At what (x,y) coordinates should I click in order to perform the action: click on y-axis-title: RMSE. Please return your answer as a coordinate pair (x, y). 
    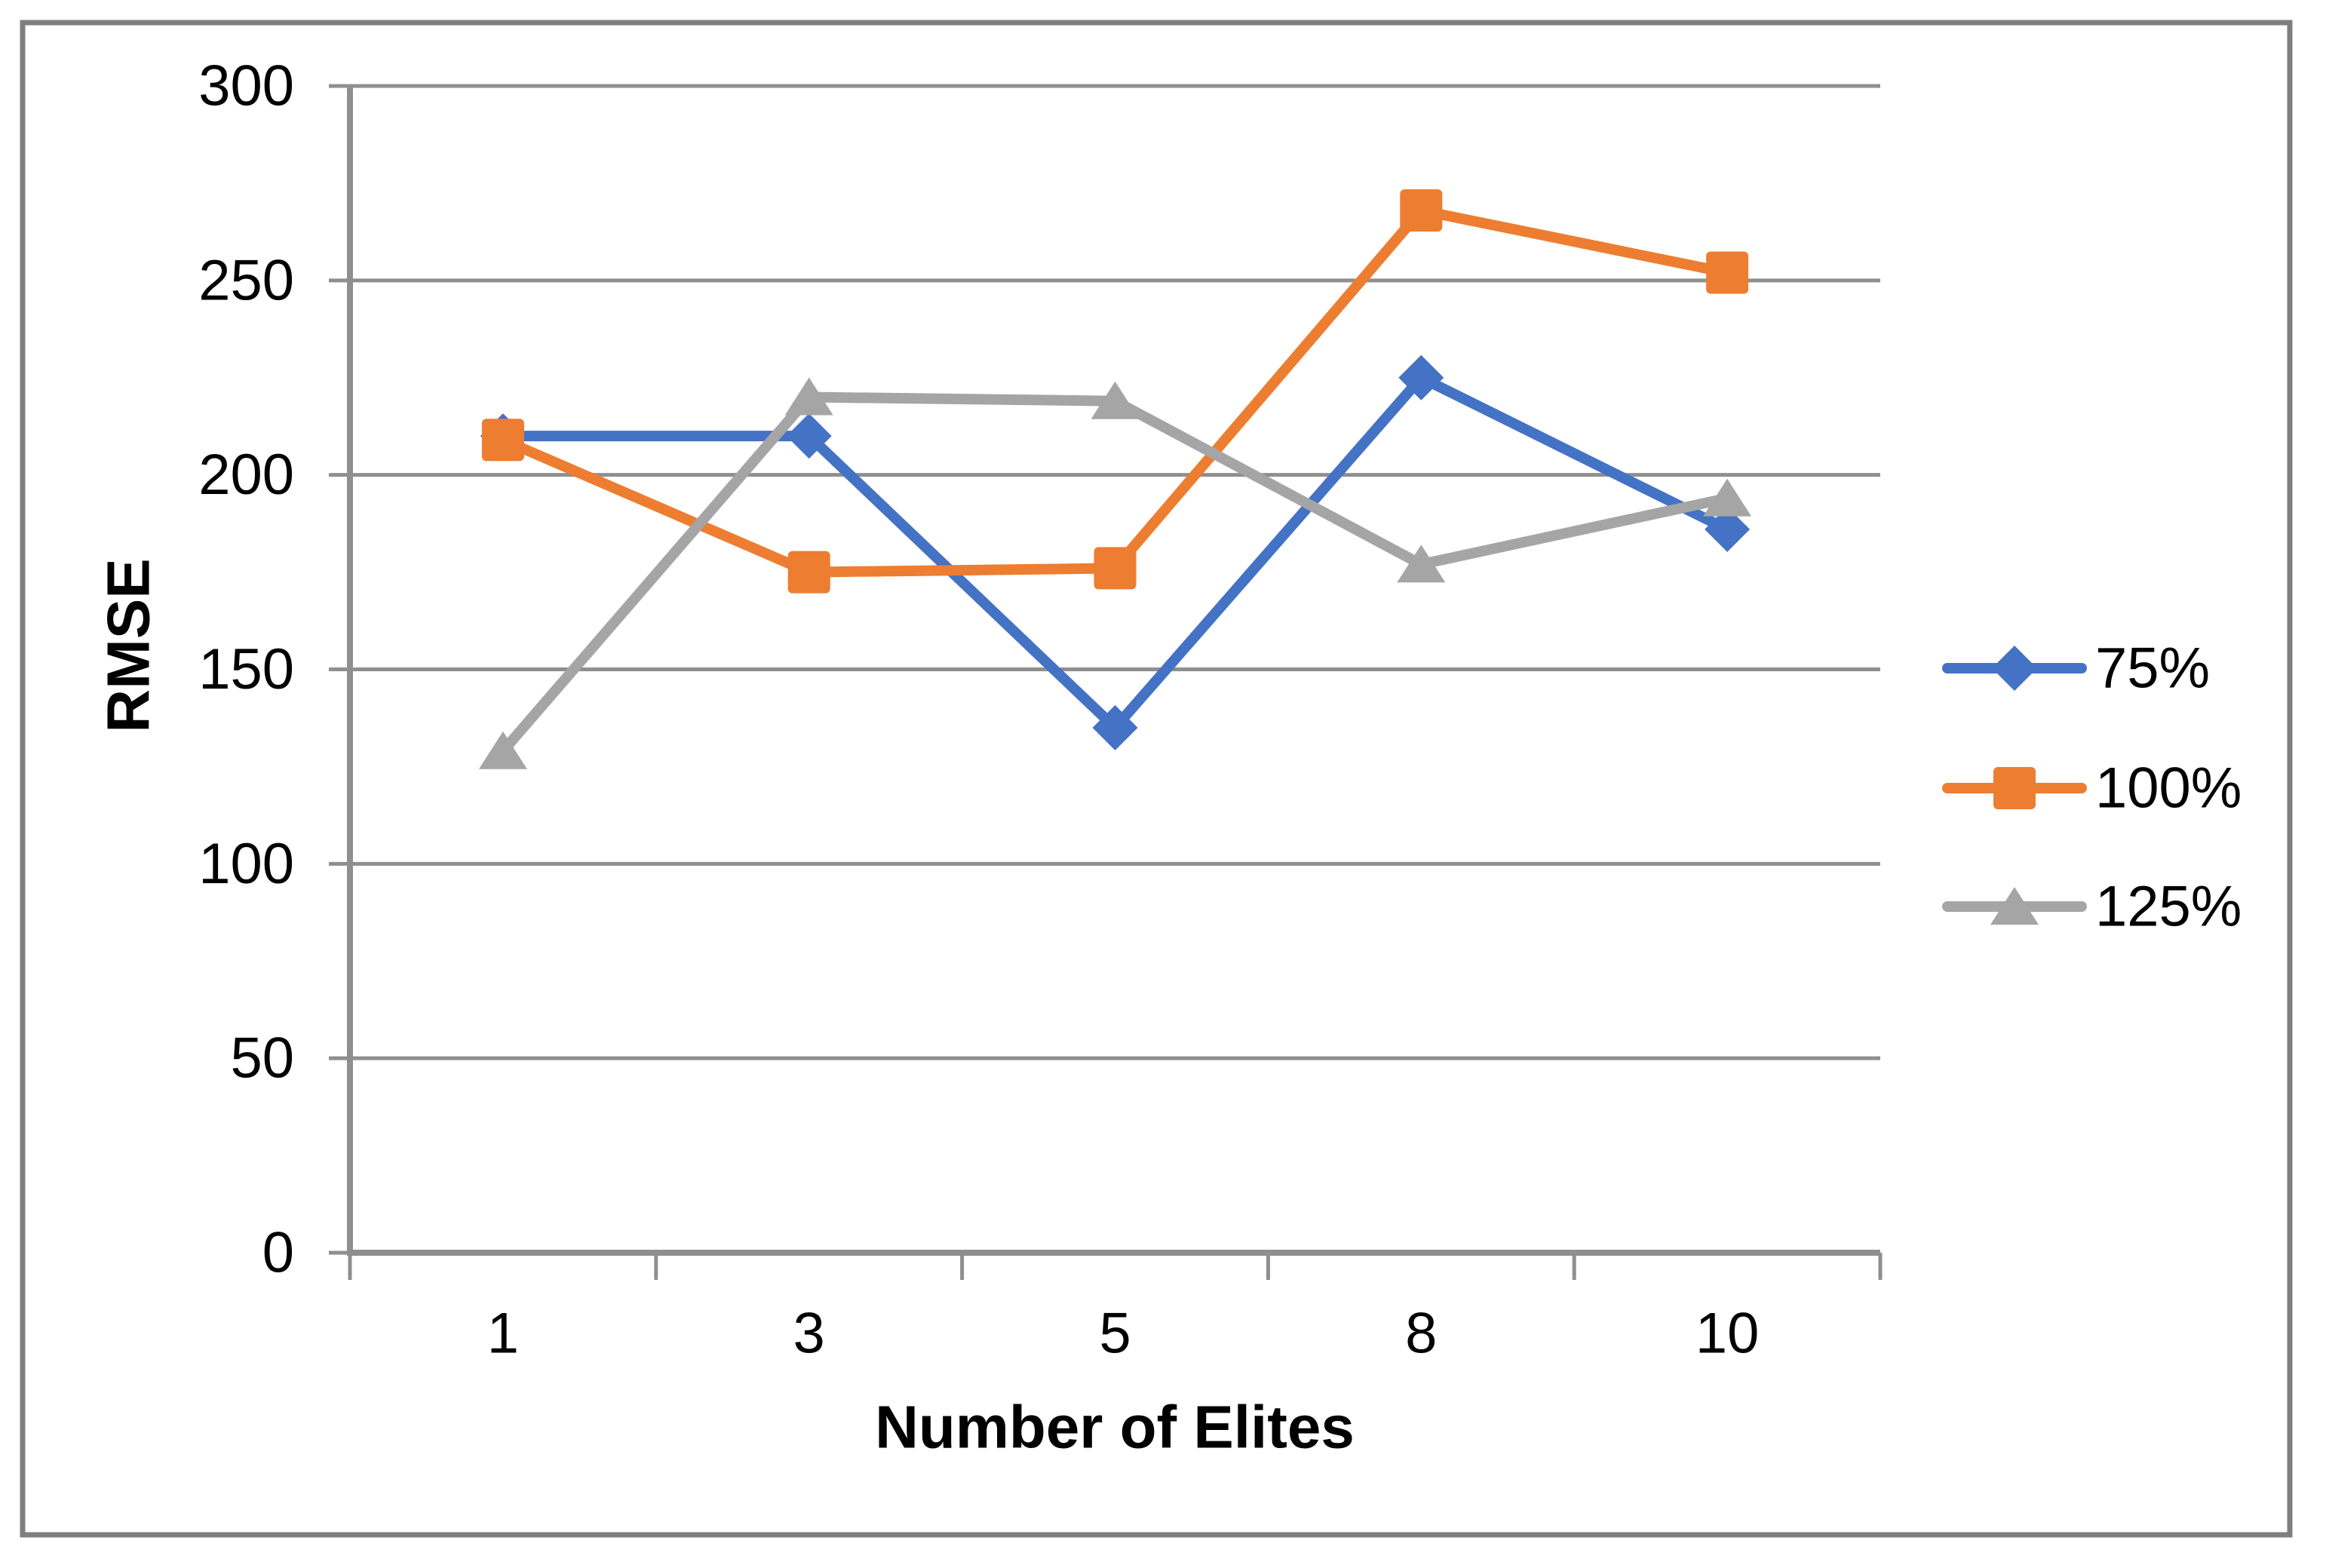
    Looking at the image, I should click on (128, 645).